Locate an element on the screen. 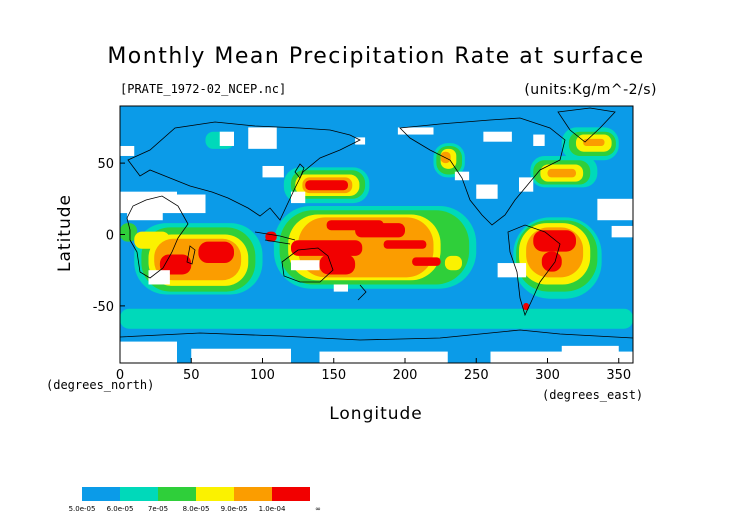 The width and height of the screenshot is (752, 532). colorbar-label: 5.0e-05 is located at coordinates (82, 509).